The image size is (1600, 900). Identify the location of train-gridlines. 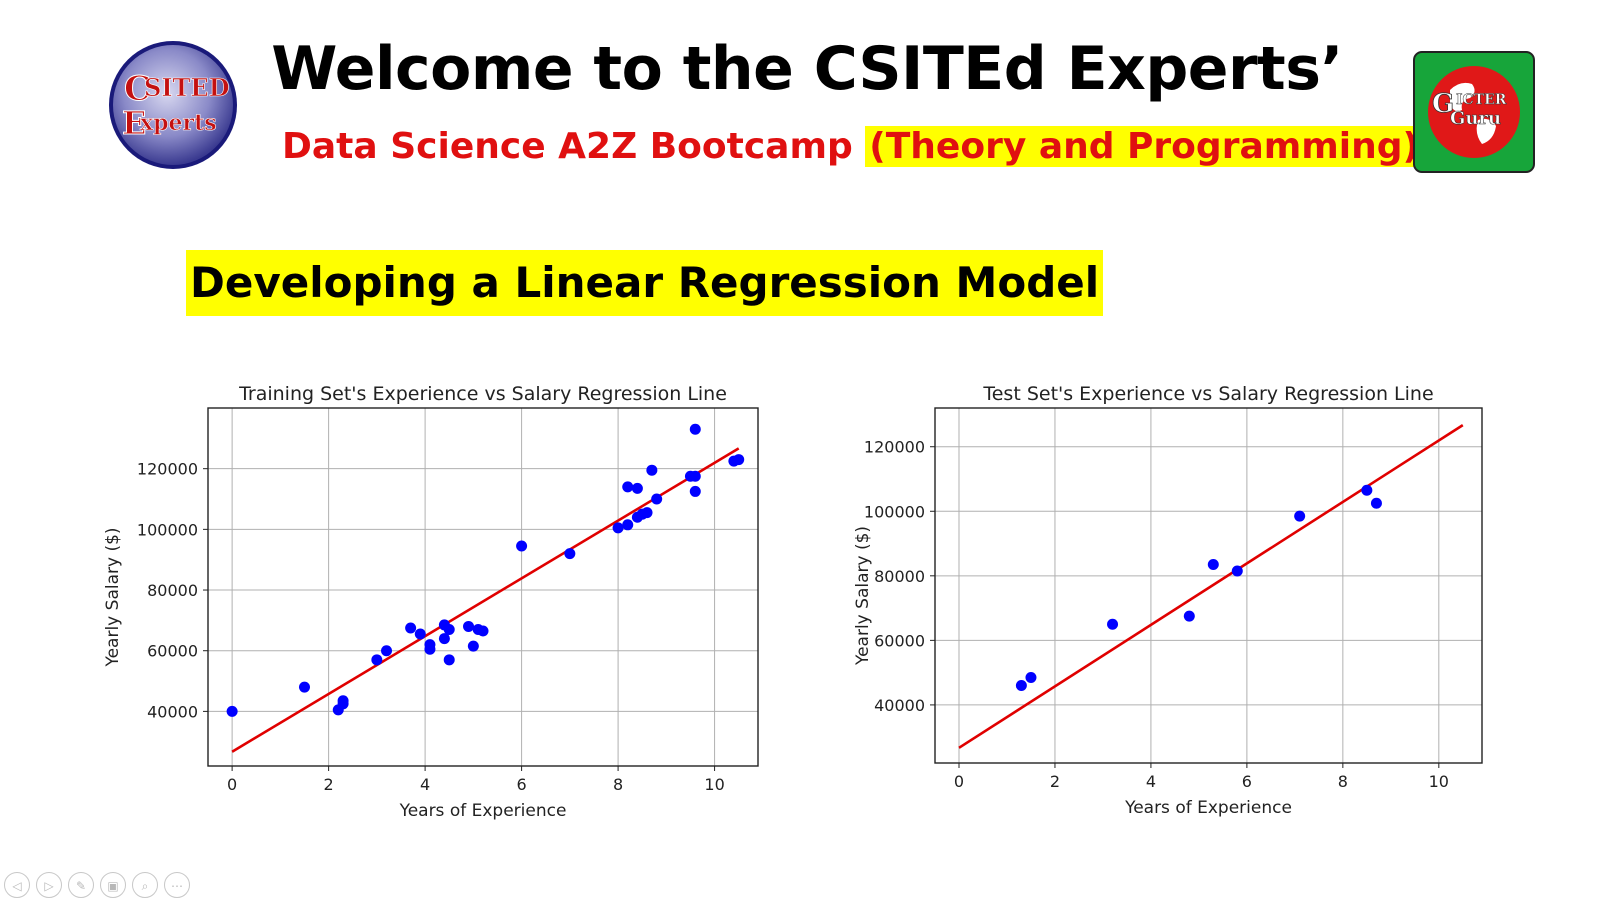
(483, 587).